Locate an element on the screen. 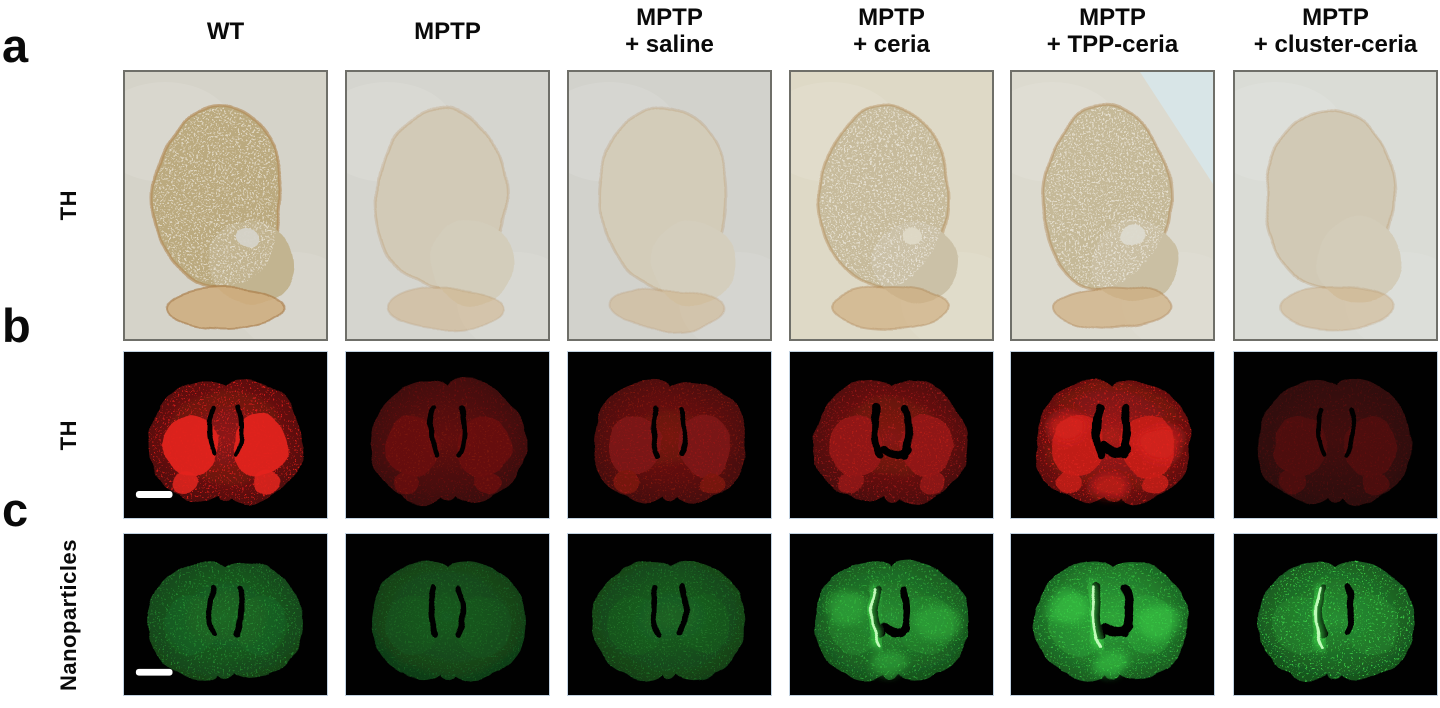 This screenshot has width=1440, height=708. column-header-wt: WT is located at coordinates (225, 31).